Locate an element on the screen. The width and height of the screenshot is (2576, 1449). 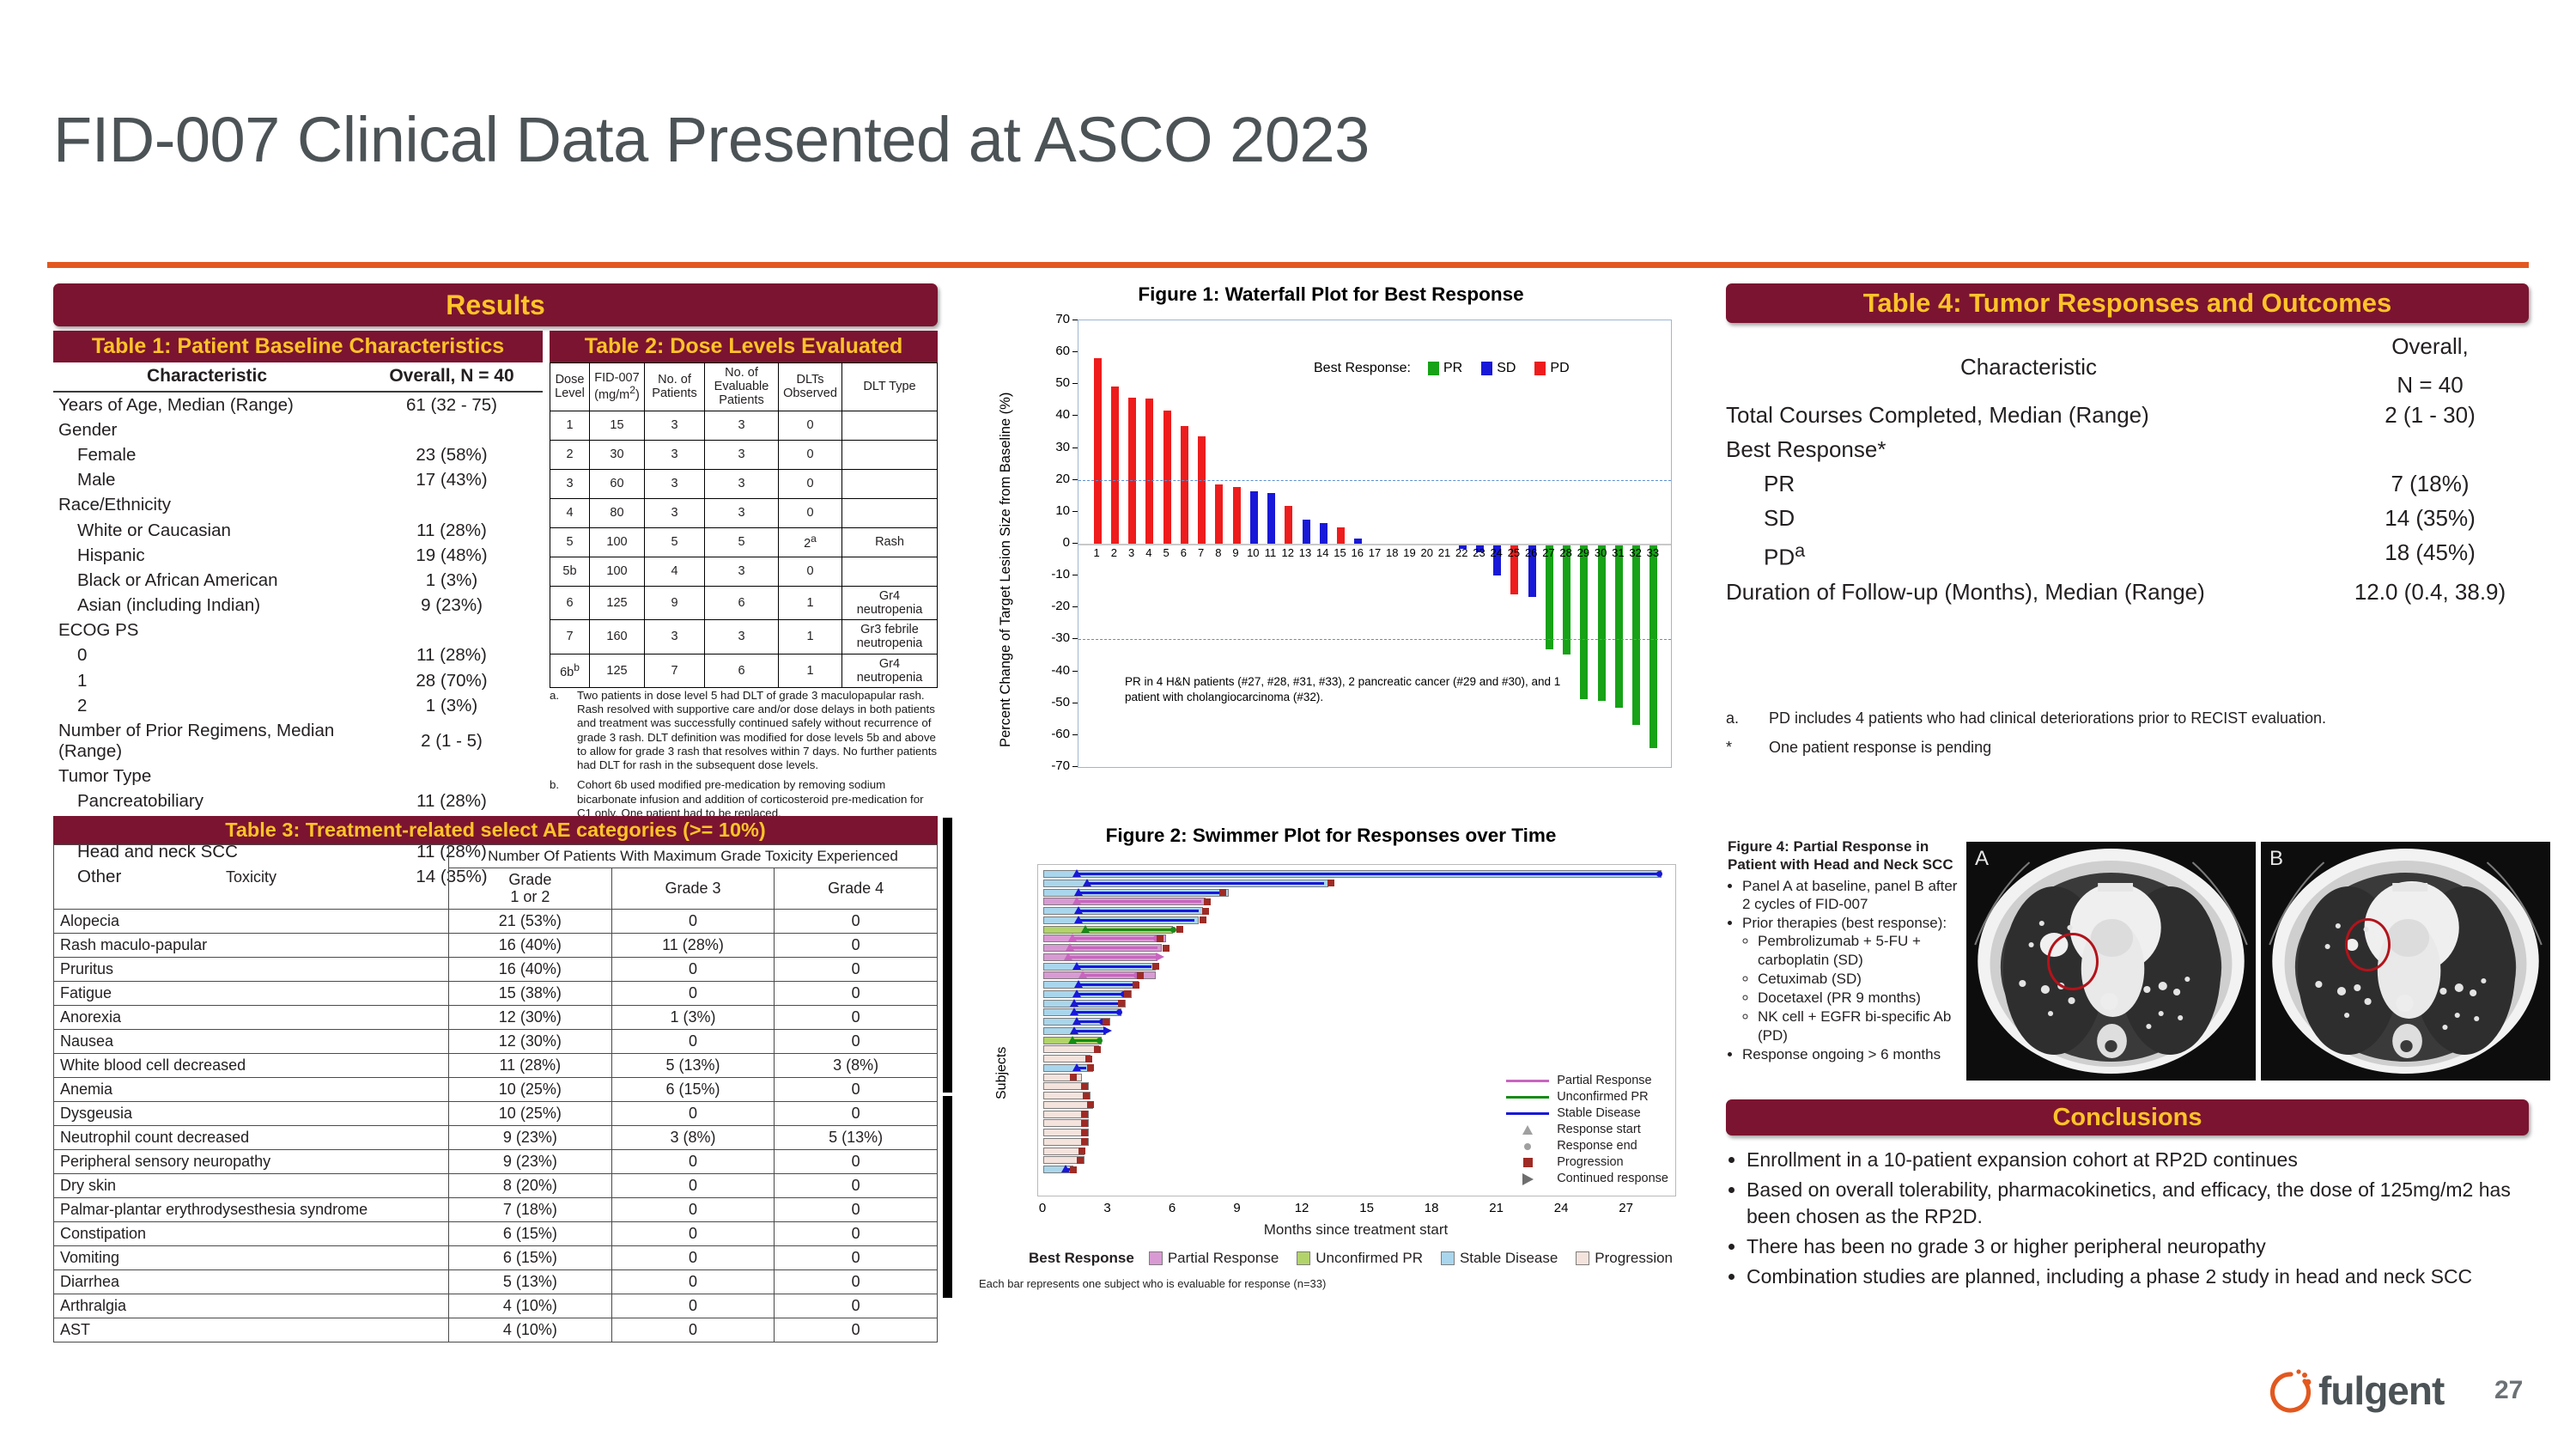
decorative-bar-left is located at coordinates (947, 955).